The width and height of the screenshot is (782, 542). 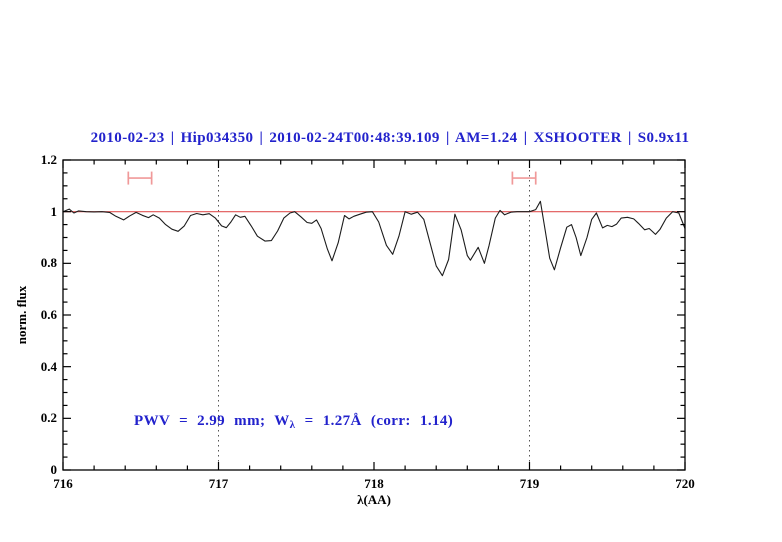 What do you see at coordinates (374, 421) in the screenshot?
I see `pwv-annotation-post: = 1.27Å (corr: 1.14)` at bounding box center [374, 421].